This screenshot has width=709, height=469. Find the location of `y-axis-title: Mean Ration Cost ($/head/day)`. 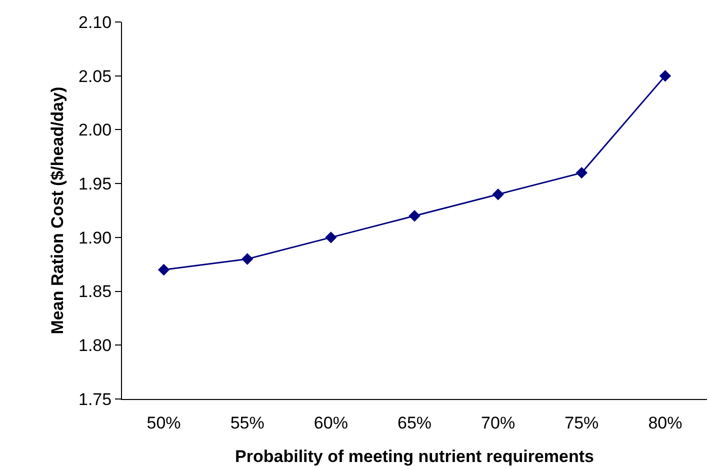

y-axis-title: Mean Ration Cost ($/head/day) is located at coordinates (58, 210).